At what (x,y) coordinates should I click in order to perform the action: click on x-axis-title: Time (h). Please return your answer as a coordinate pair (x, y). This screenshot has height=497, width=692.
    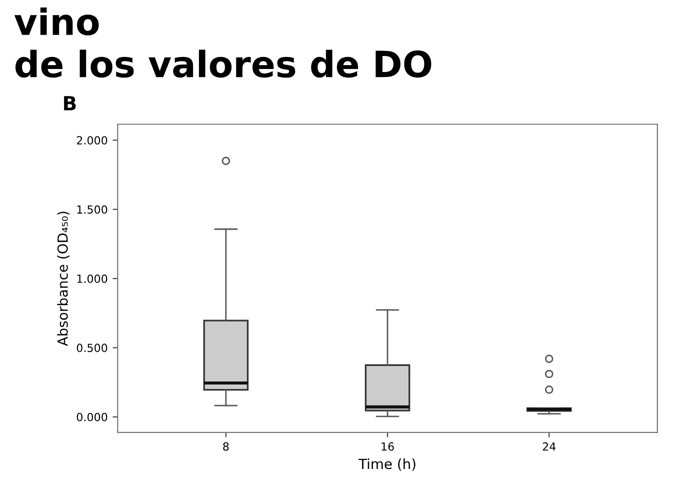
    Looking at the image, I should click on (387, 464).